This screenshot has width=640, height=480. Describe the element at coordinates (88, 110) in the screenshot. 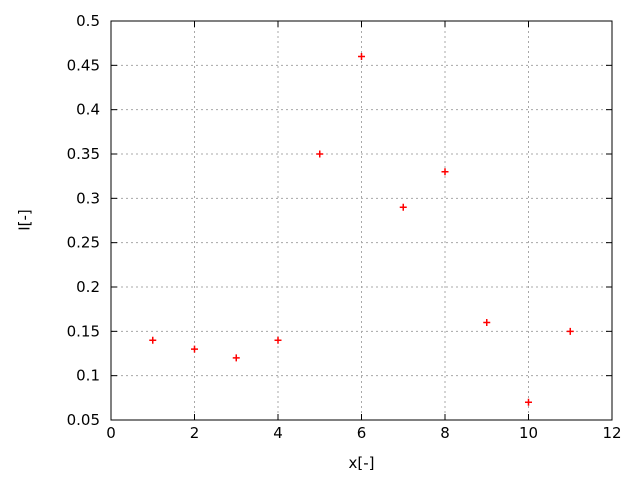

I see `y-tick-label: 0.4` at that location.